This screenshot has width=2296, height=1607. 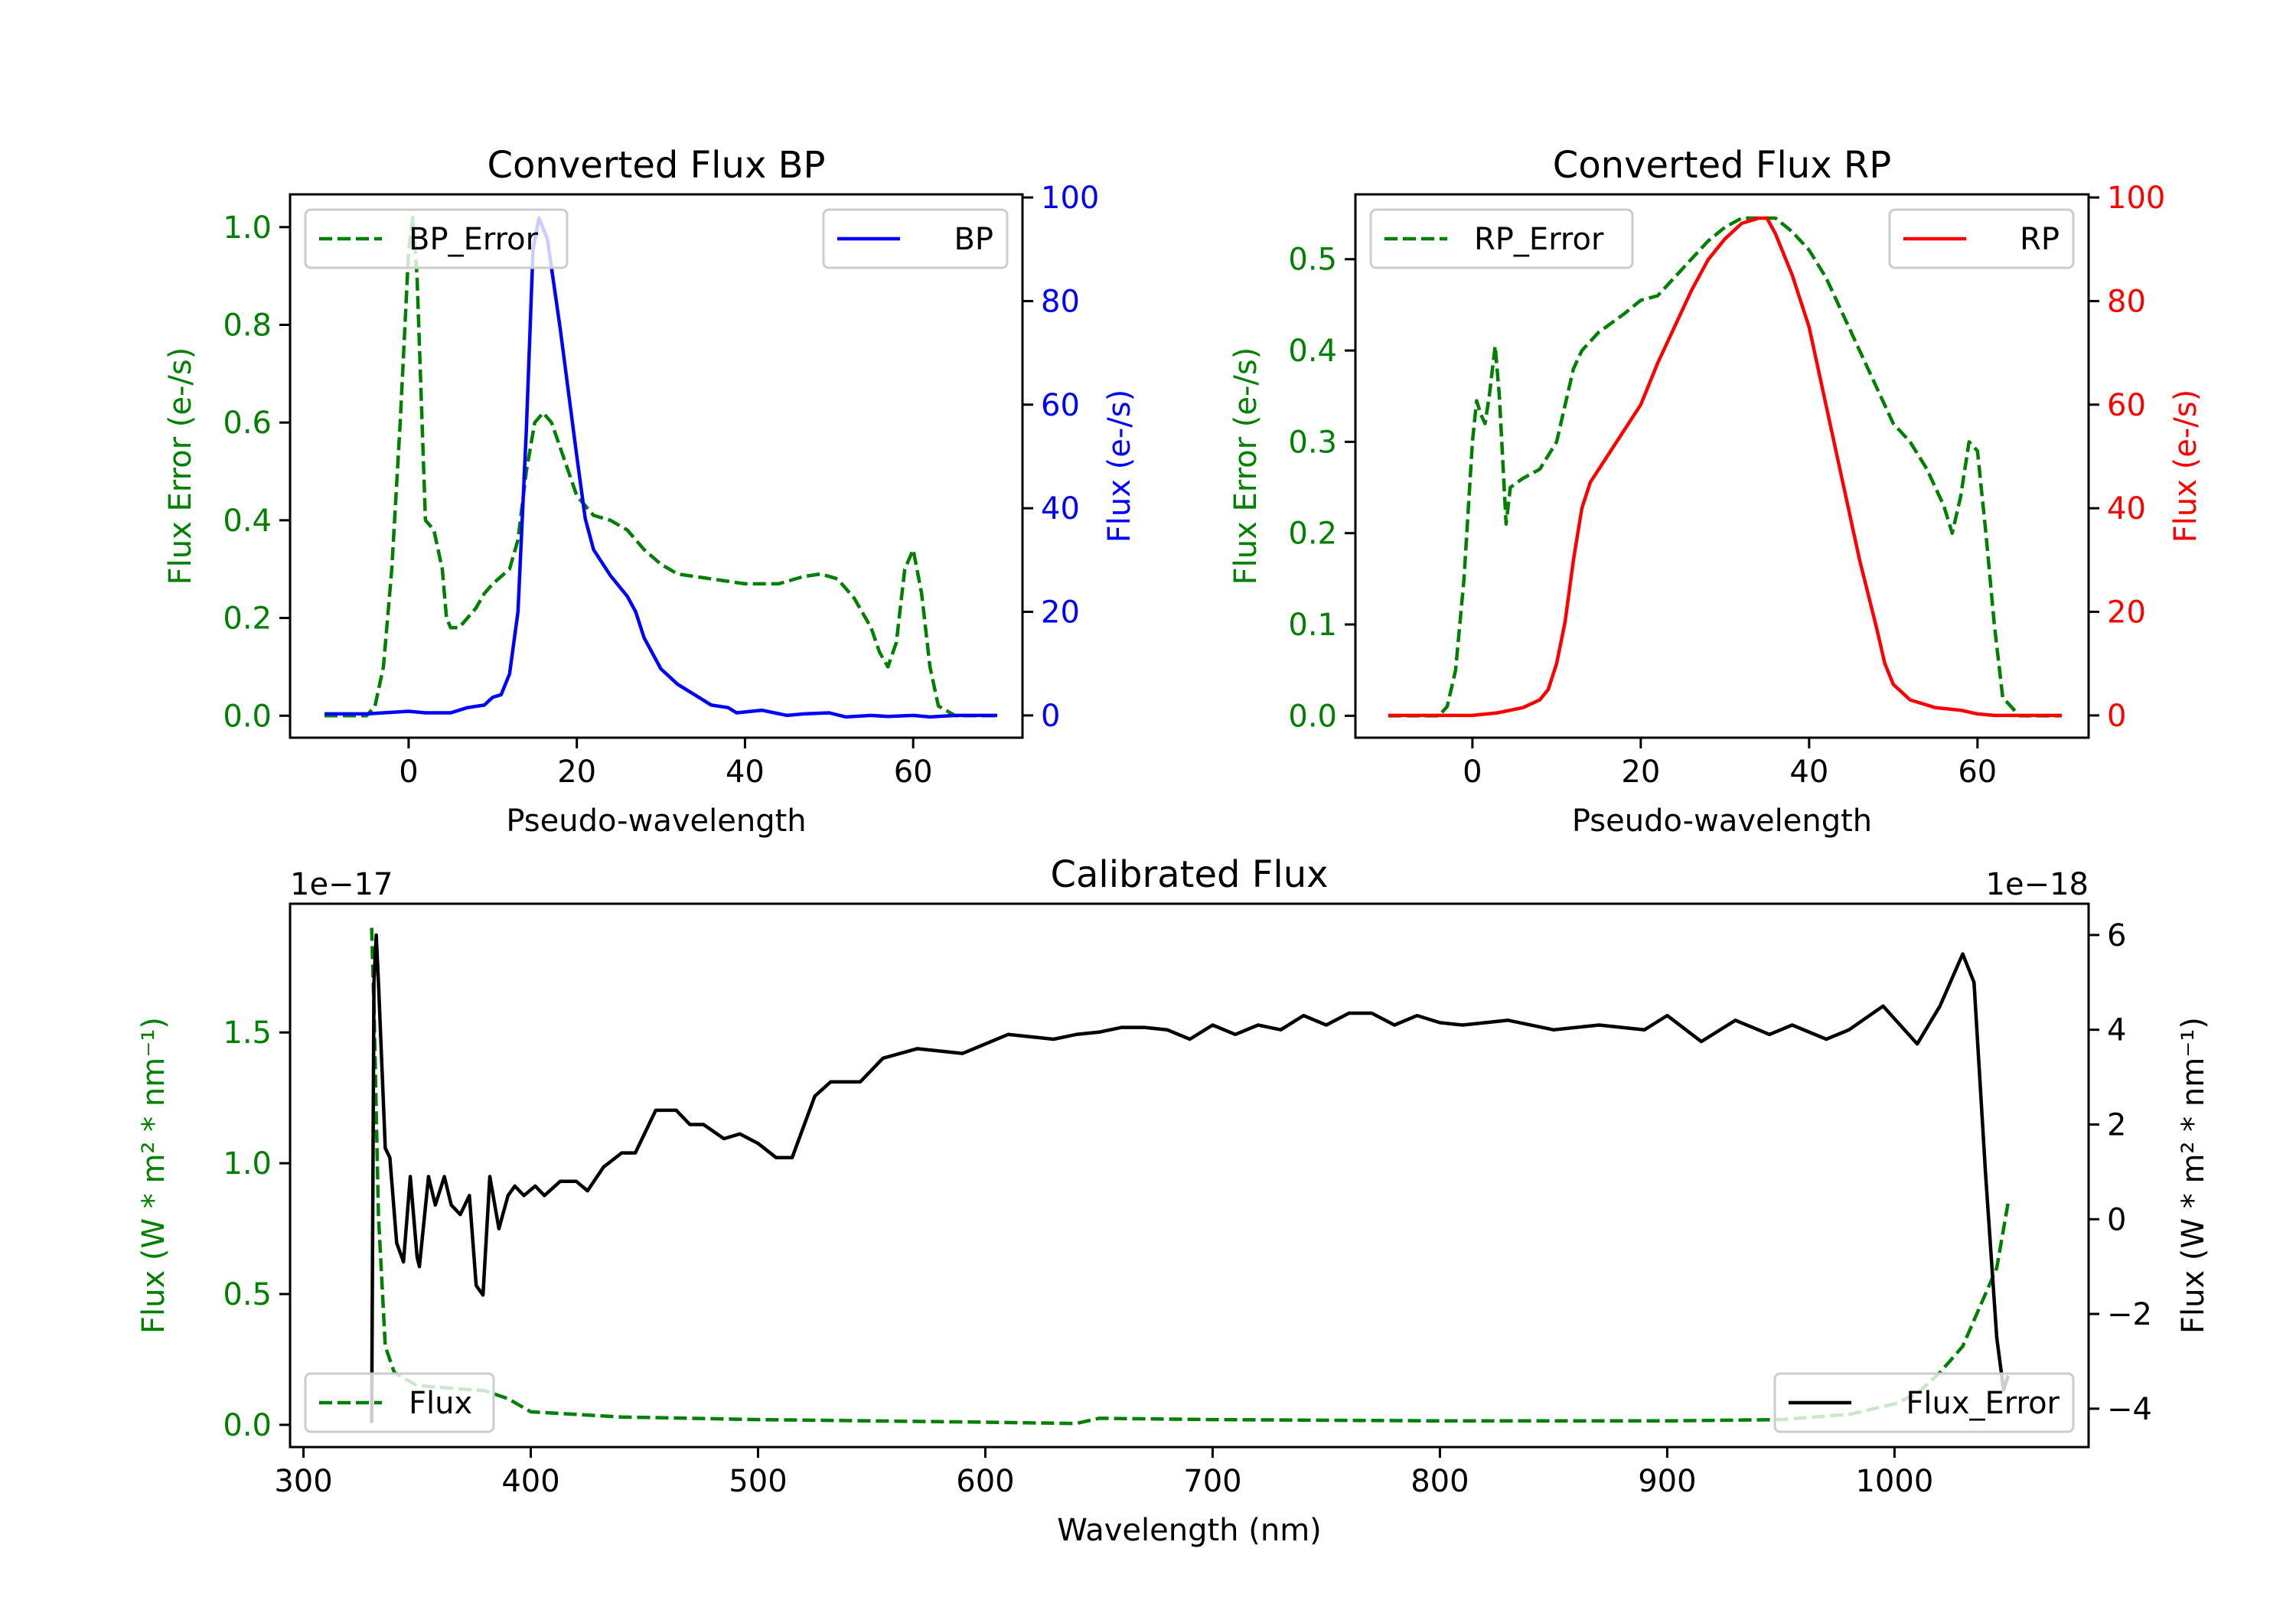 What do you see at coordinates (1894, 1482) in the screenshot?
I see `x-tick-label: 1000` at bounding box center [1894, 1482].